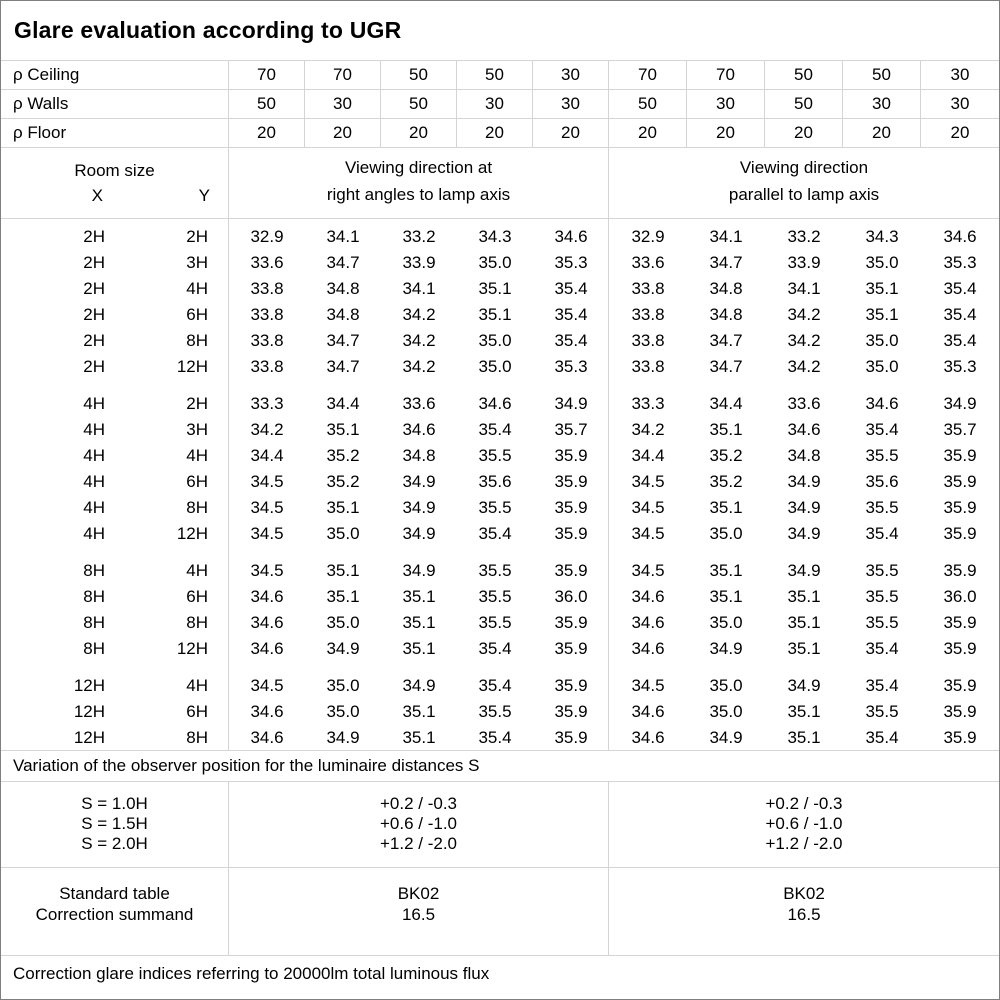 This screenshot has height=1000, width=1000. I want to click on ugr-value: 34.4, so click(343, 403).